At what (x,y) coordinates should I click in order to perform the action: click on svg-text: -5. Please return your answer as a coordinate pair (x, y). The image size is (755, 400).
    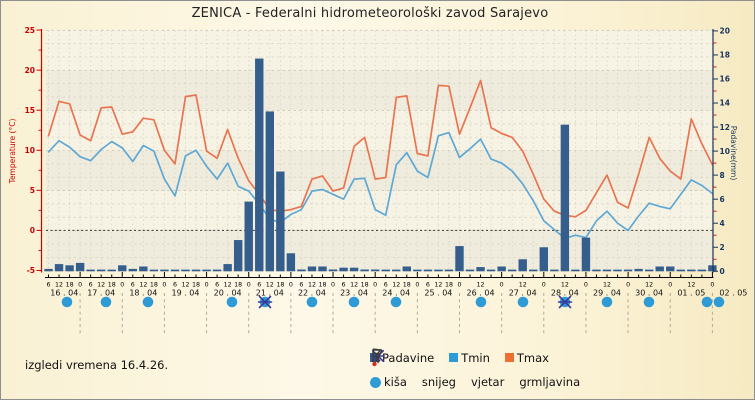
    Looking at the image, I should click on (31, 270).